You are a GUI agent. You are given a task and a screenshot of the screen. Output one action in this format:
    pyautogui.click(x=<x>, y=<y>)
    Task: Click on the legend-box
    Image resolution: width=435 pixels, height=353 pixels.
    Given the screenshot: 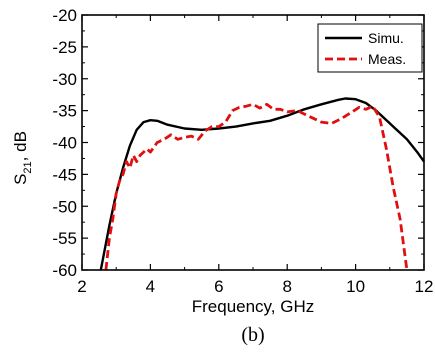 What is the action you would take?
    pyautogui.click(x=370, y=48)
    